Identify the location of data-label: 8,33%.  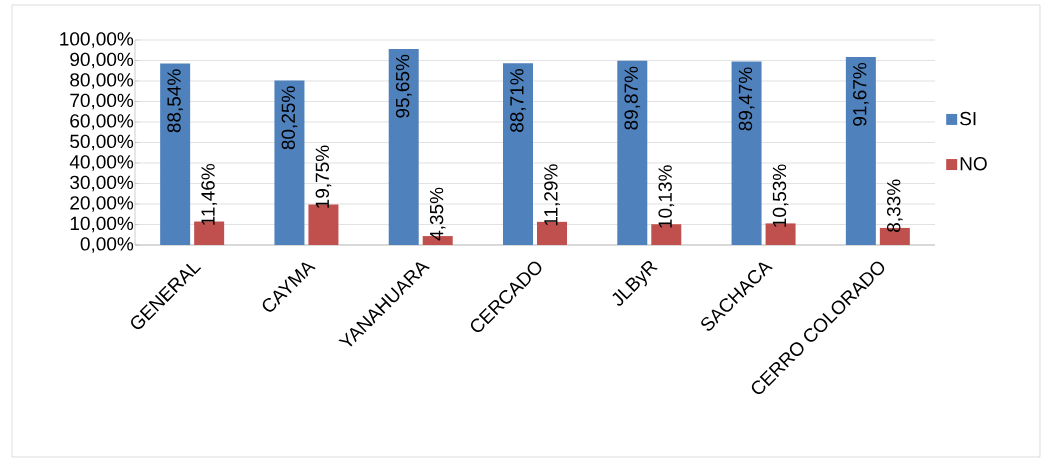
(895, 205).